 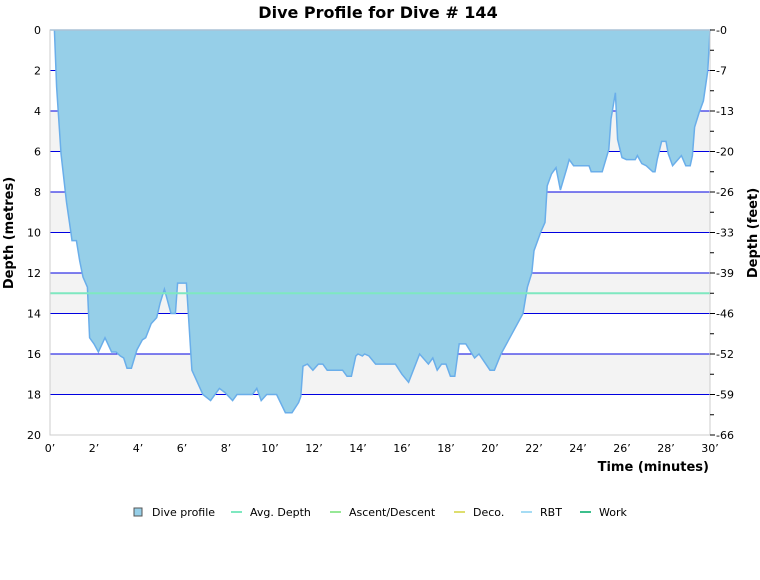 What do you see at coordinates (37, 192) in the screenshot?
I see `y-tick-label: 8` at bounding box center [37, 192].